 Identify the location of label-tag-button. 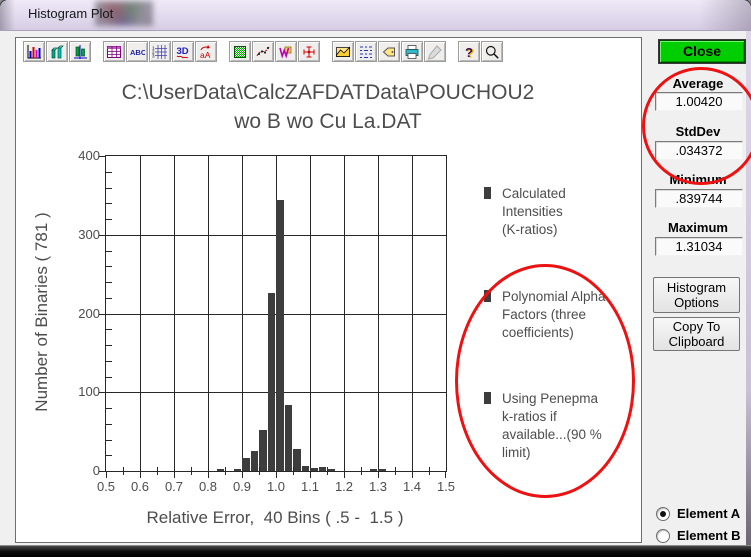
(389, 51).